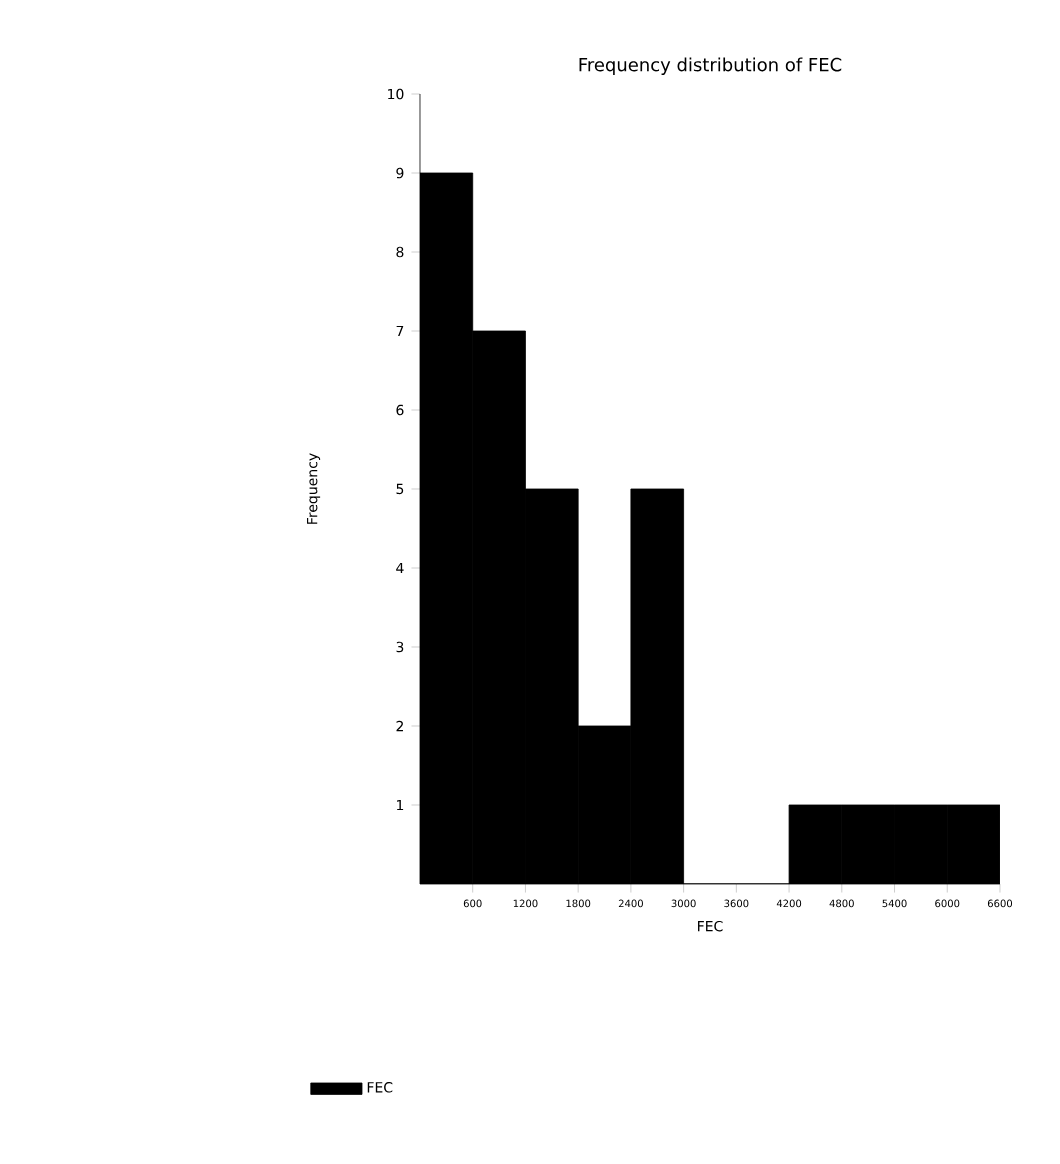 This screenshot has height=1164, width=1060. I want to click on chart-title: Frequency distribution of FEC, so click(710, 66).